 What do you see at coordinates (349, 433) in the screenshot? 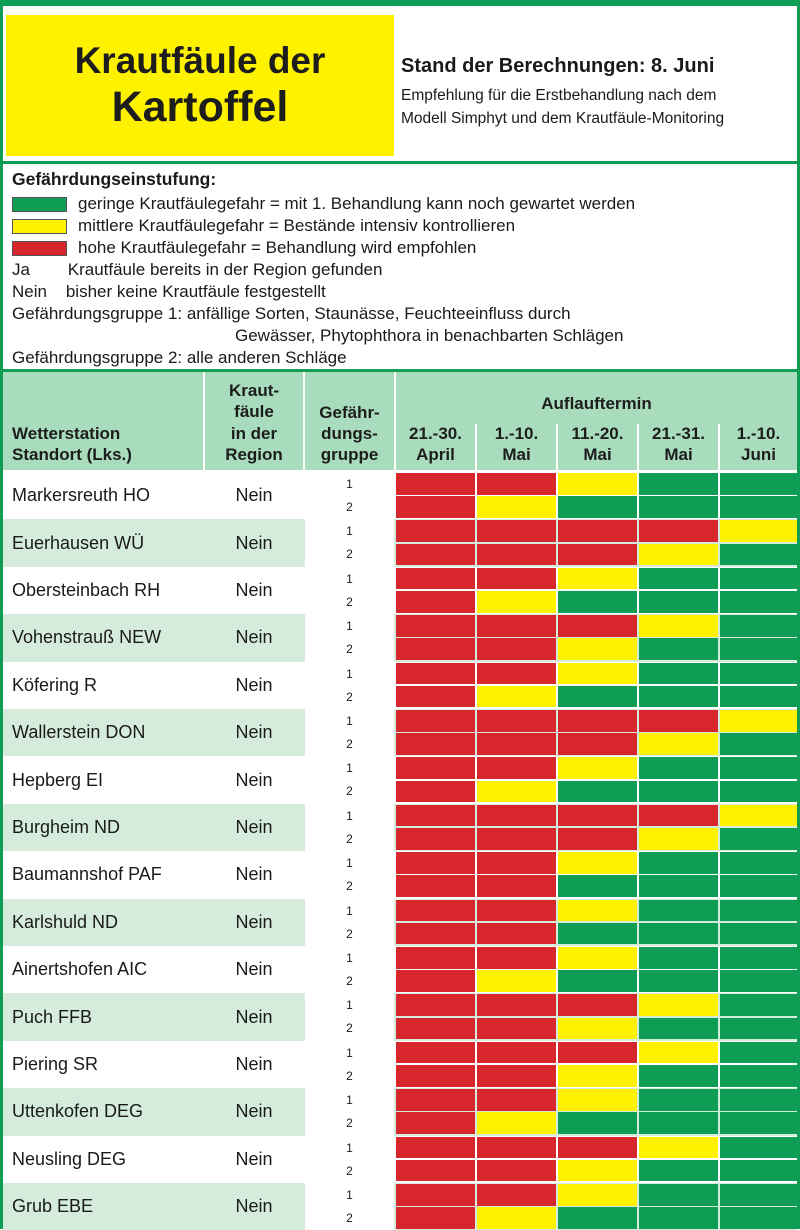
I see `header-gruppe-line2: dungs-` at bounding box center [349, 433].